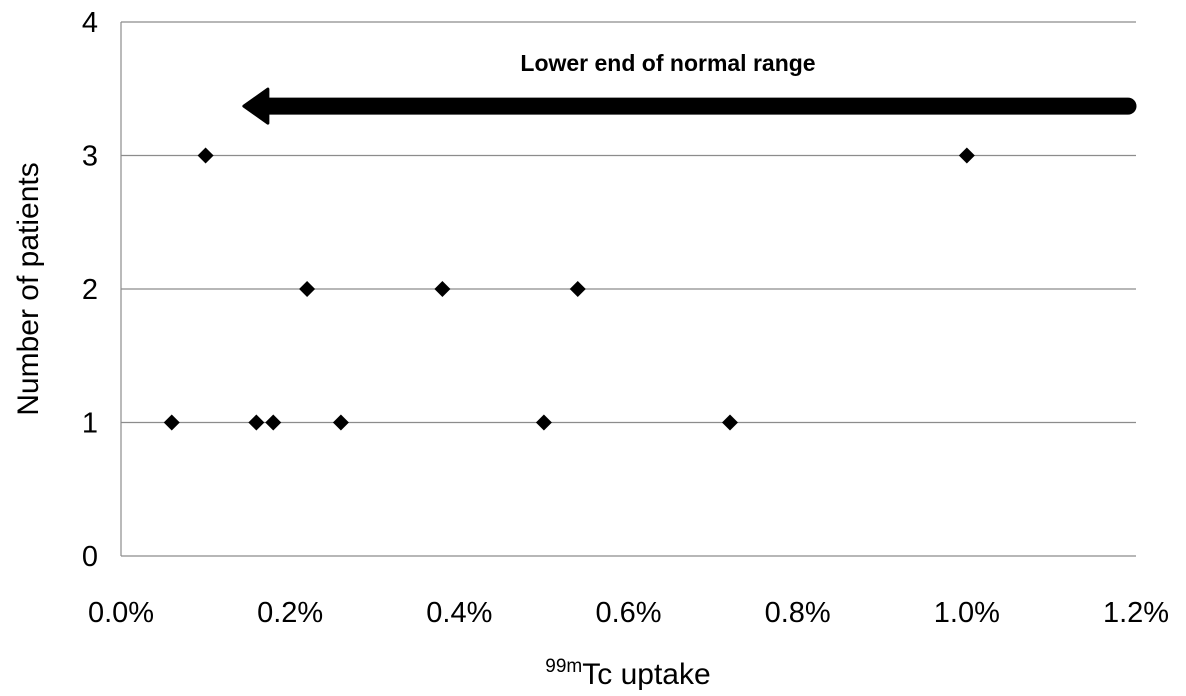  Describe the element at coordinates (563, 666) in the screenshot. I see `x-axis-title-superscript: 99m` at that location.